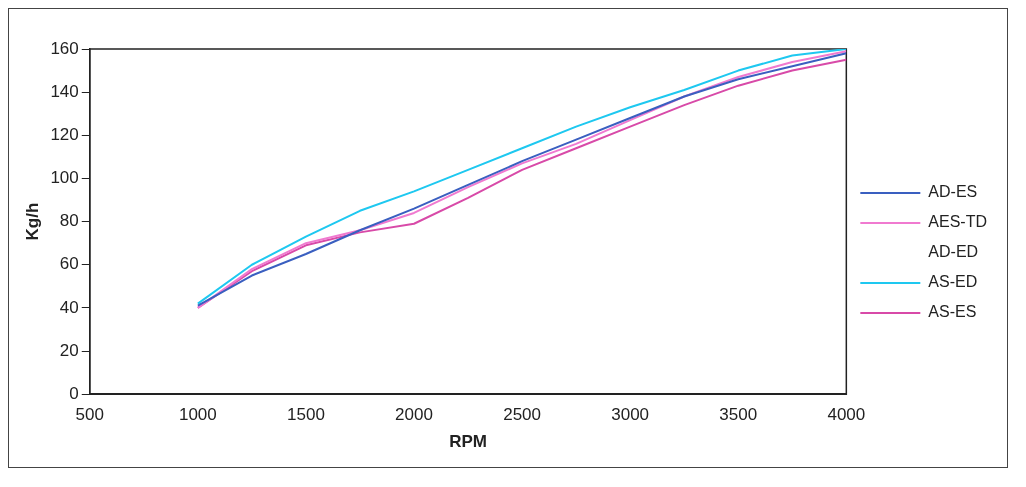 The image size is (1026, 487). Describe the element at coordinates (64, 134) in the screenshot. I see `y-tick-label: 120` at that location.